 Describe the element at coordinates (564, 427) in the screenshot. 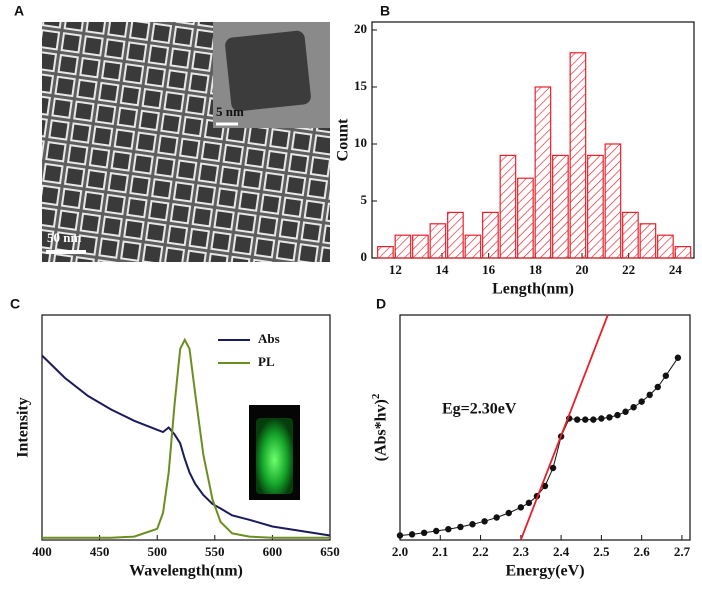

I see `fit-line` at that location.